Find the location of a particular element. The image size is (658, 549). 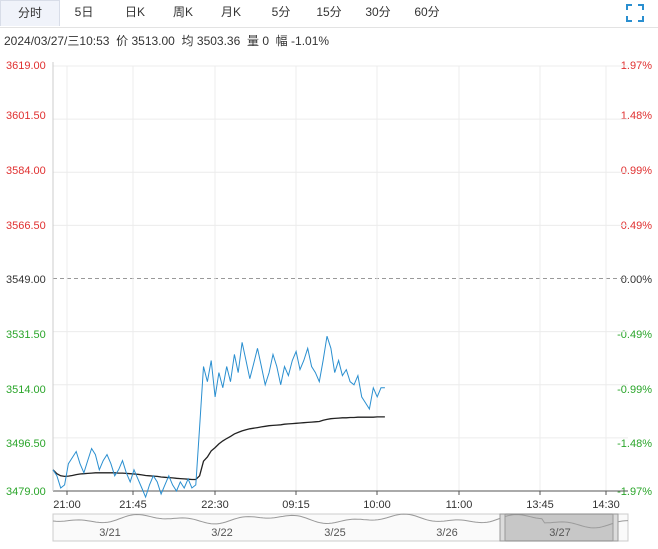

x-tick-label: 21:00 is located at coordinates (67, 505).